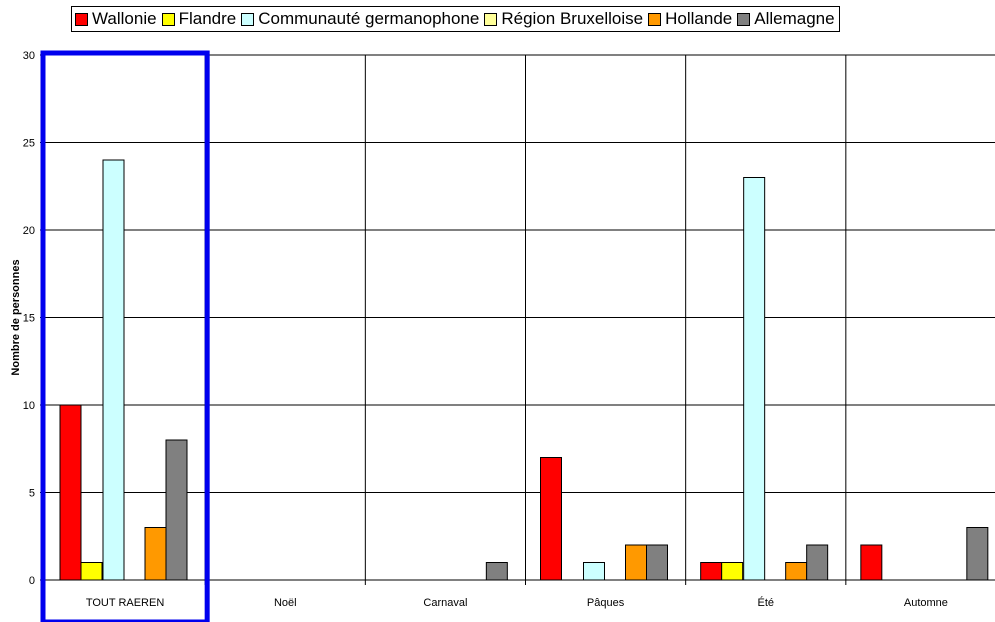  I want to click on legend-label: Wallonie, so click(124, 18).